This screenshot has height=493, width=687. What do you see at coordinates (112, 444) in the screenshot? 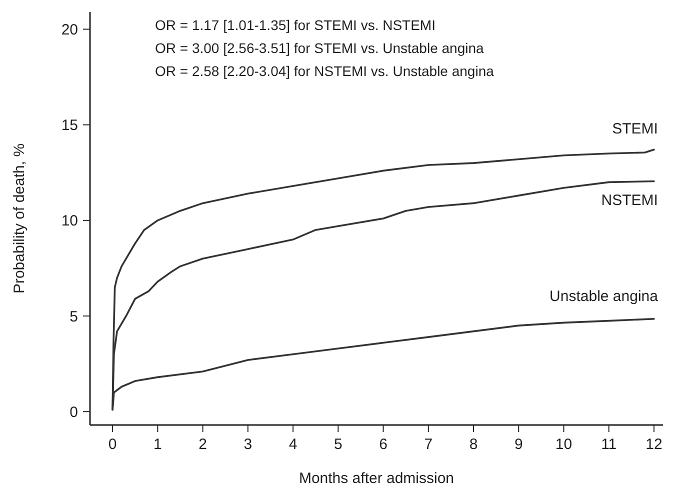
I see `x-tick-label: 0` at bounding box center [112, 444].